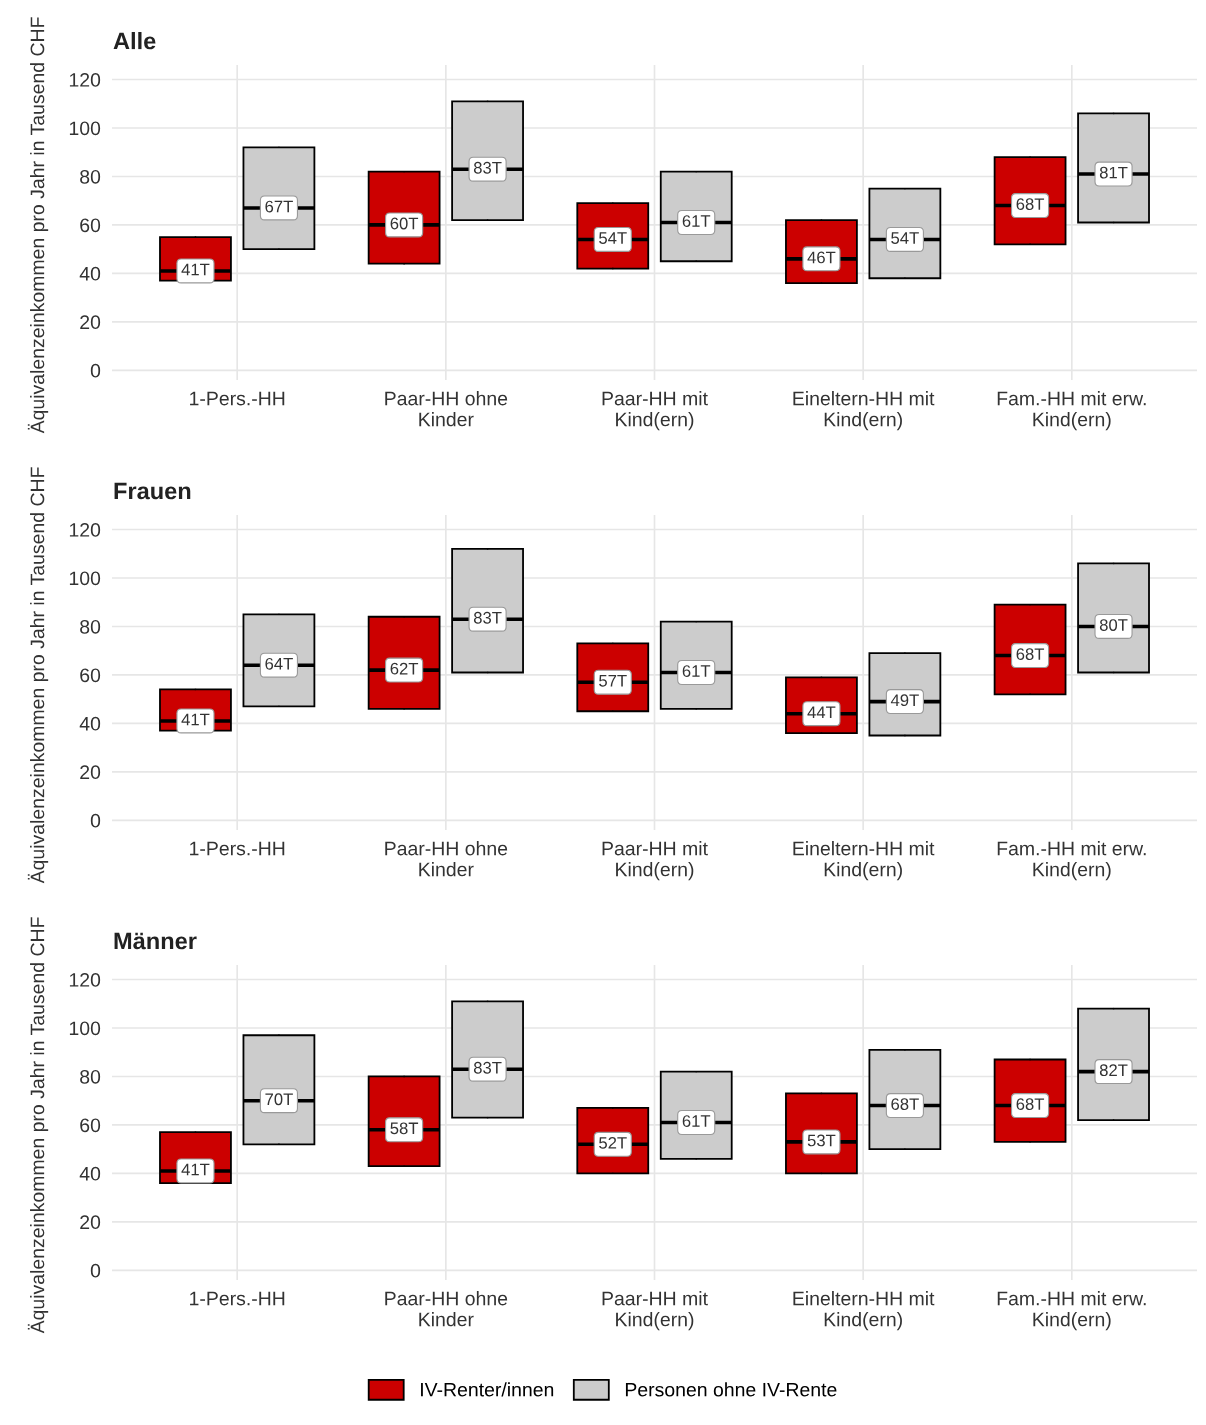  I want to click on chart-title: Frauen, so click(152, 491).